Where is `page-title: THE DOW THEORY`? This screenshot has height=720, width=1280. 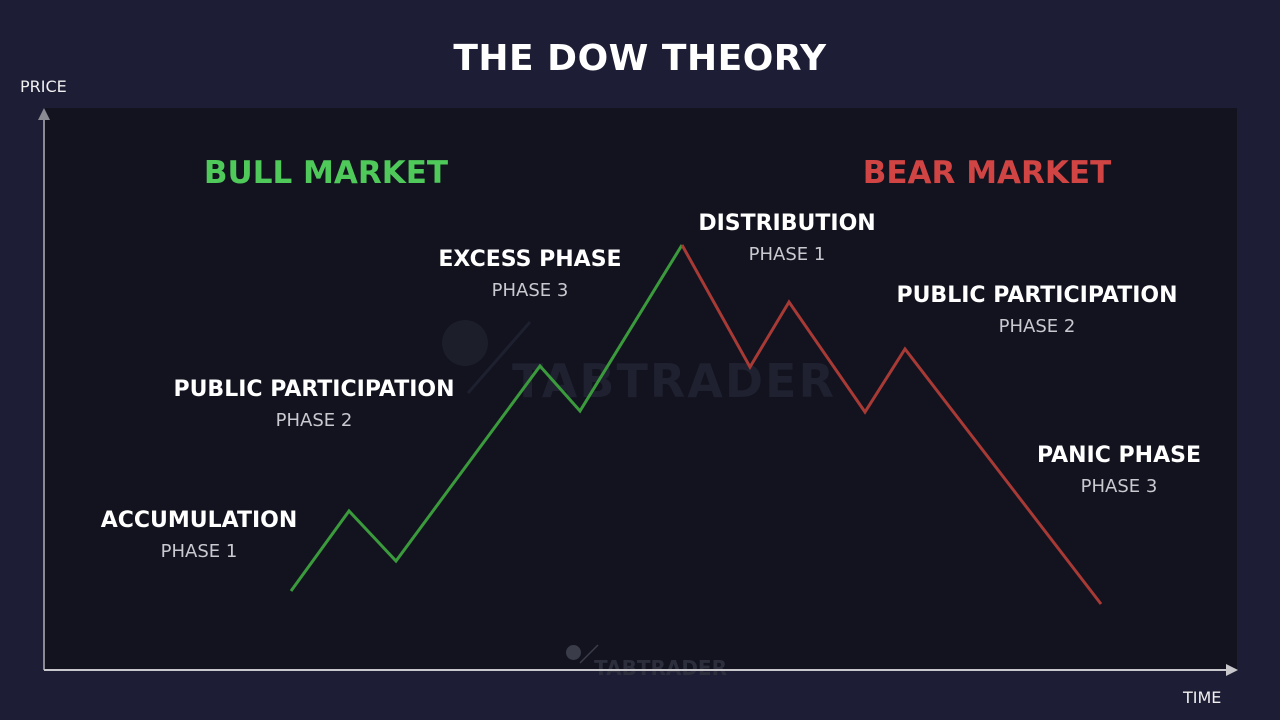 page-title: THE DOW THEORY is located at coordinates (640, 58).